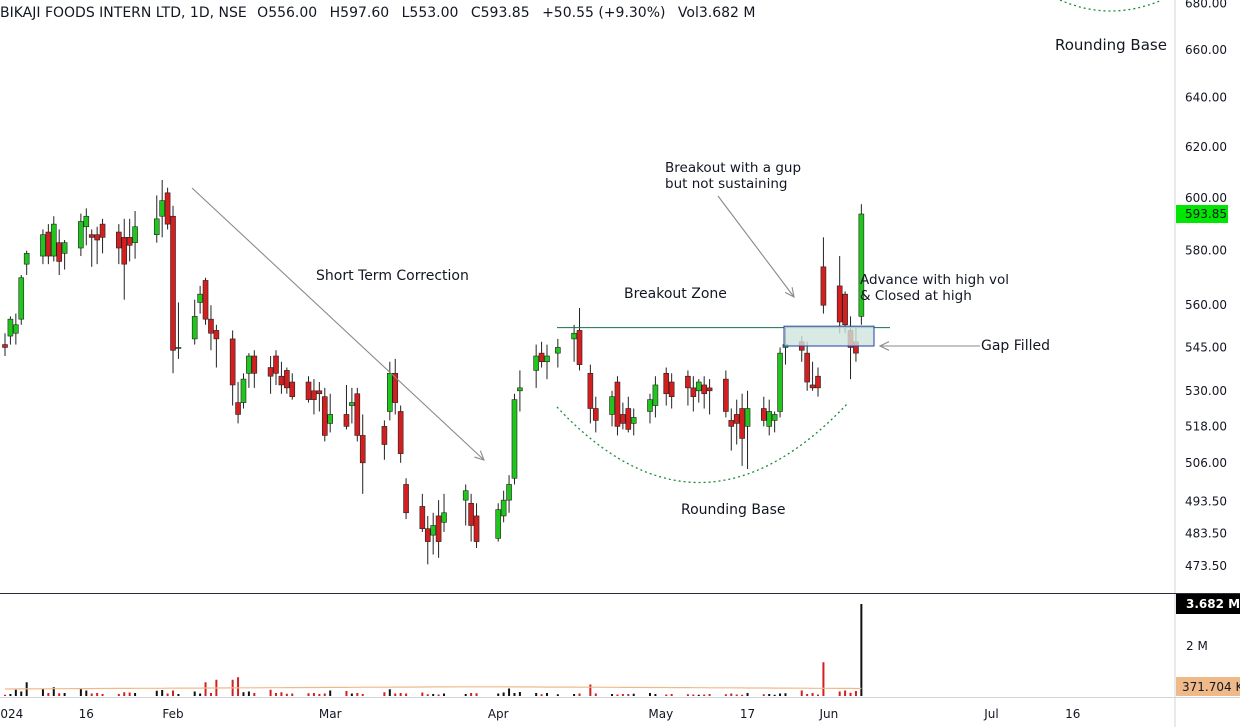  I want to click on volume-tick-label: 2 M, so click(1197, 646).